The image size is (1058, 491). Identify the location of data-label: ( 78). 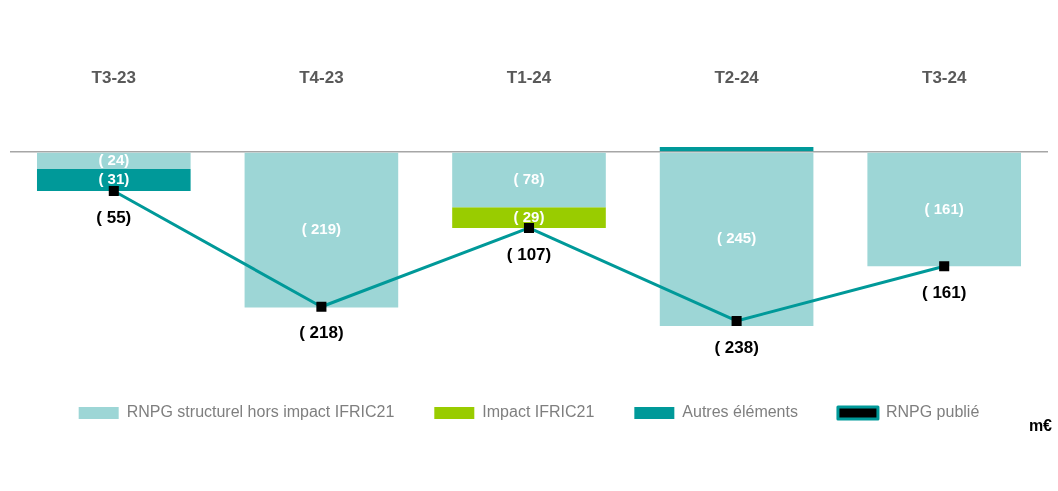
(529, 179).